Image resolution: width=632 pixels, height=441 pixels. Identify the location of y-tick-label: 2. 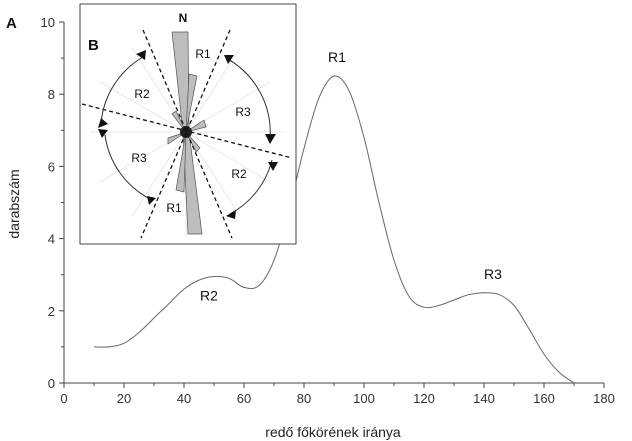
(51, 311).